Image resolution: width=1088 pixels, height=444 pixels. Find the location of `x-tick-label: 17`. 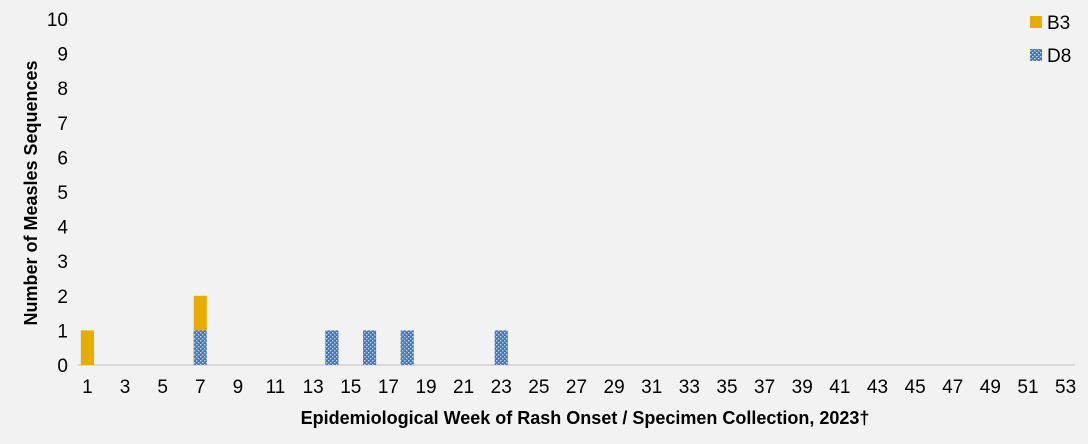

x-tick-label: 17 is located at coordinates (388, 387).